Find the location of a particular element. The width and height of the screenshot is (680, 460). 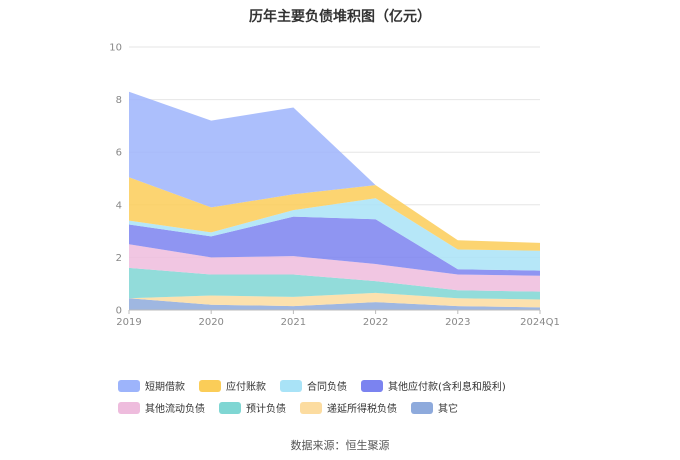

legend-item: 合同负债 is located at coordinates (313, 385).